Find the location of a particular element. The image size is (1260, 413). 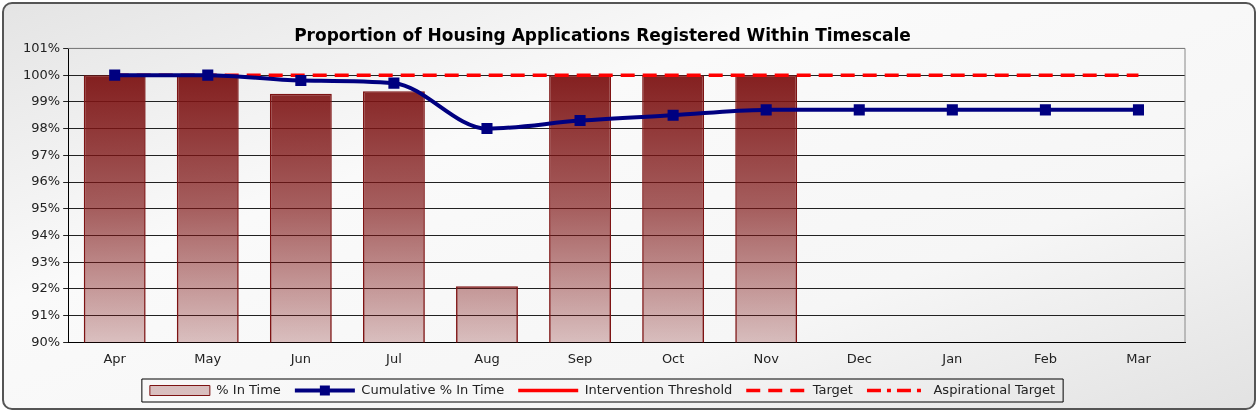

x-tick-label: Aug is located at coordinates (487, 358).